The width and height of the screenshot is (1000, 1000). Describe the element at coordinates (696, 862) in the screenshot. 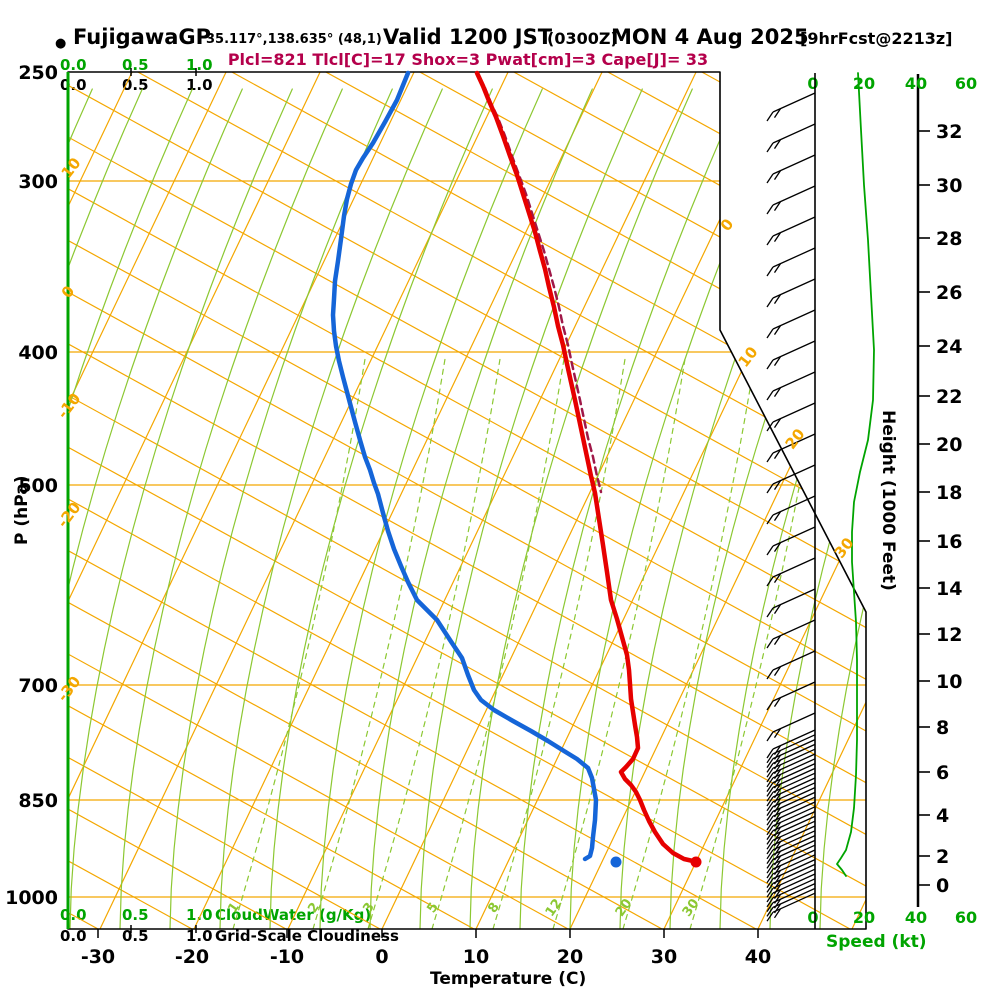

I see `surface-temperature-dot` at that location.